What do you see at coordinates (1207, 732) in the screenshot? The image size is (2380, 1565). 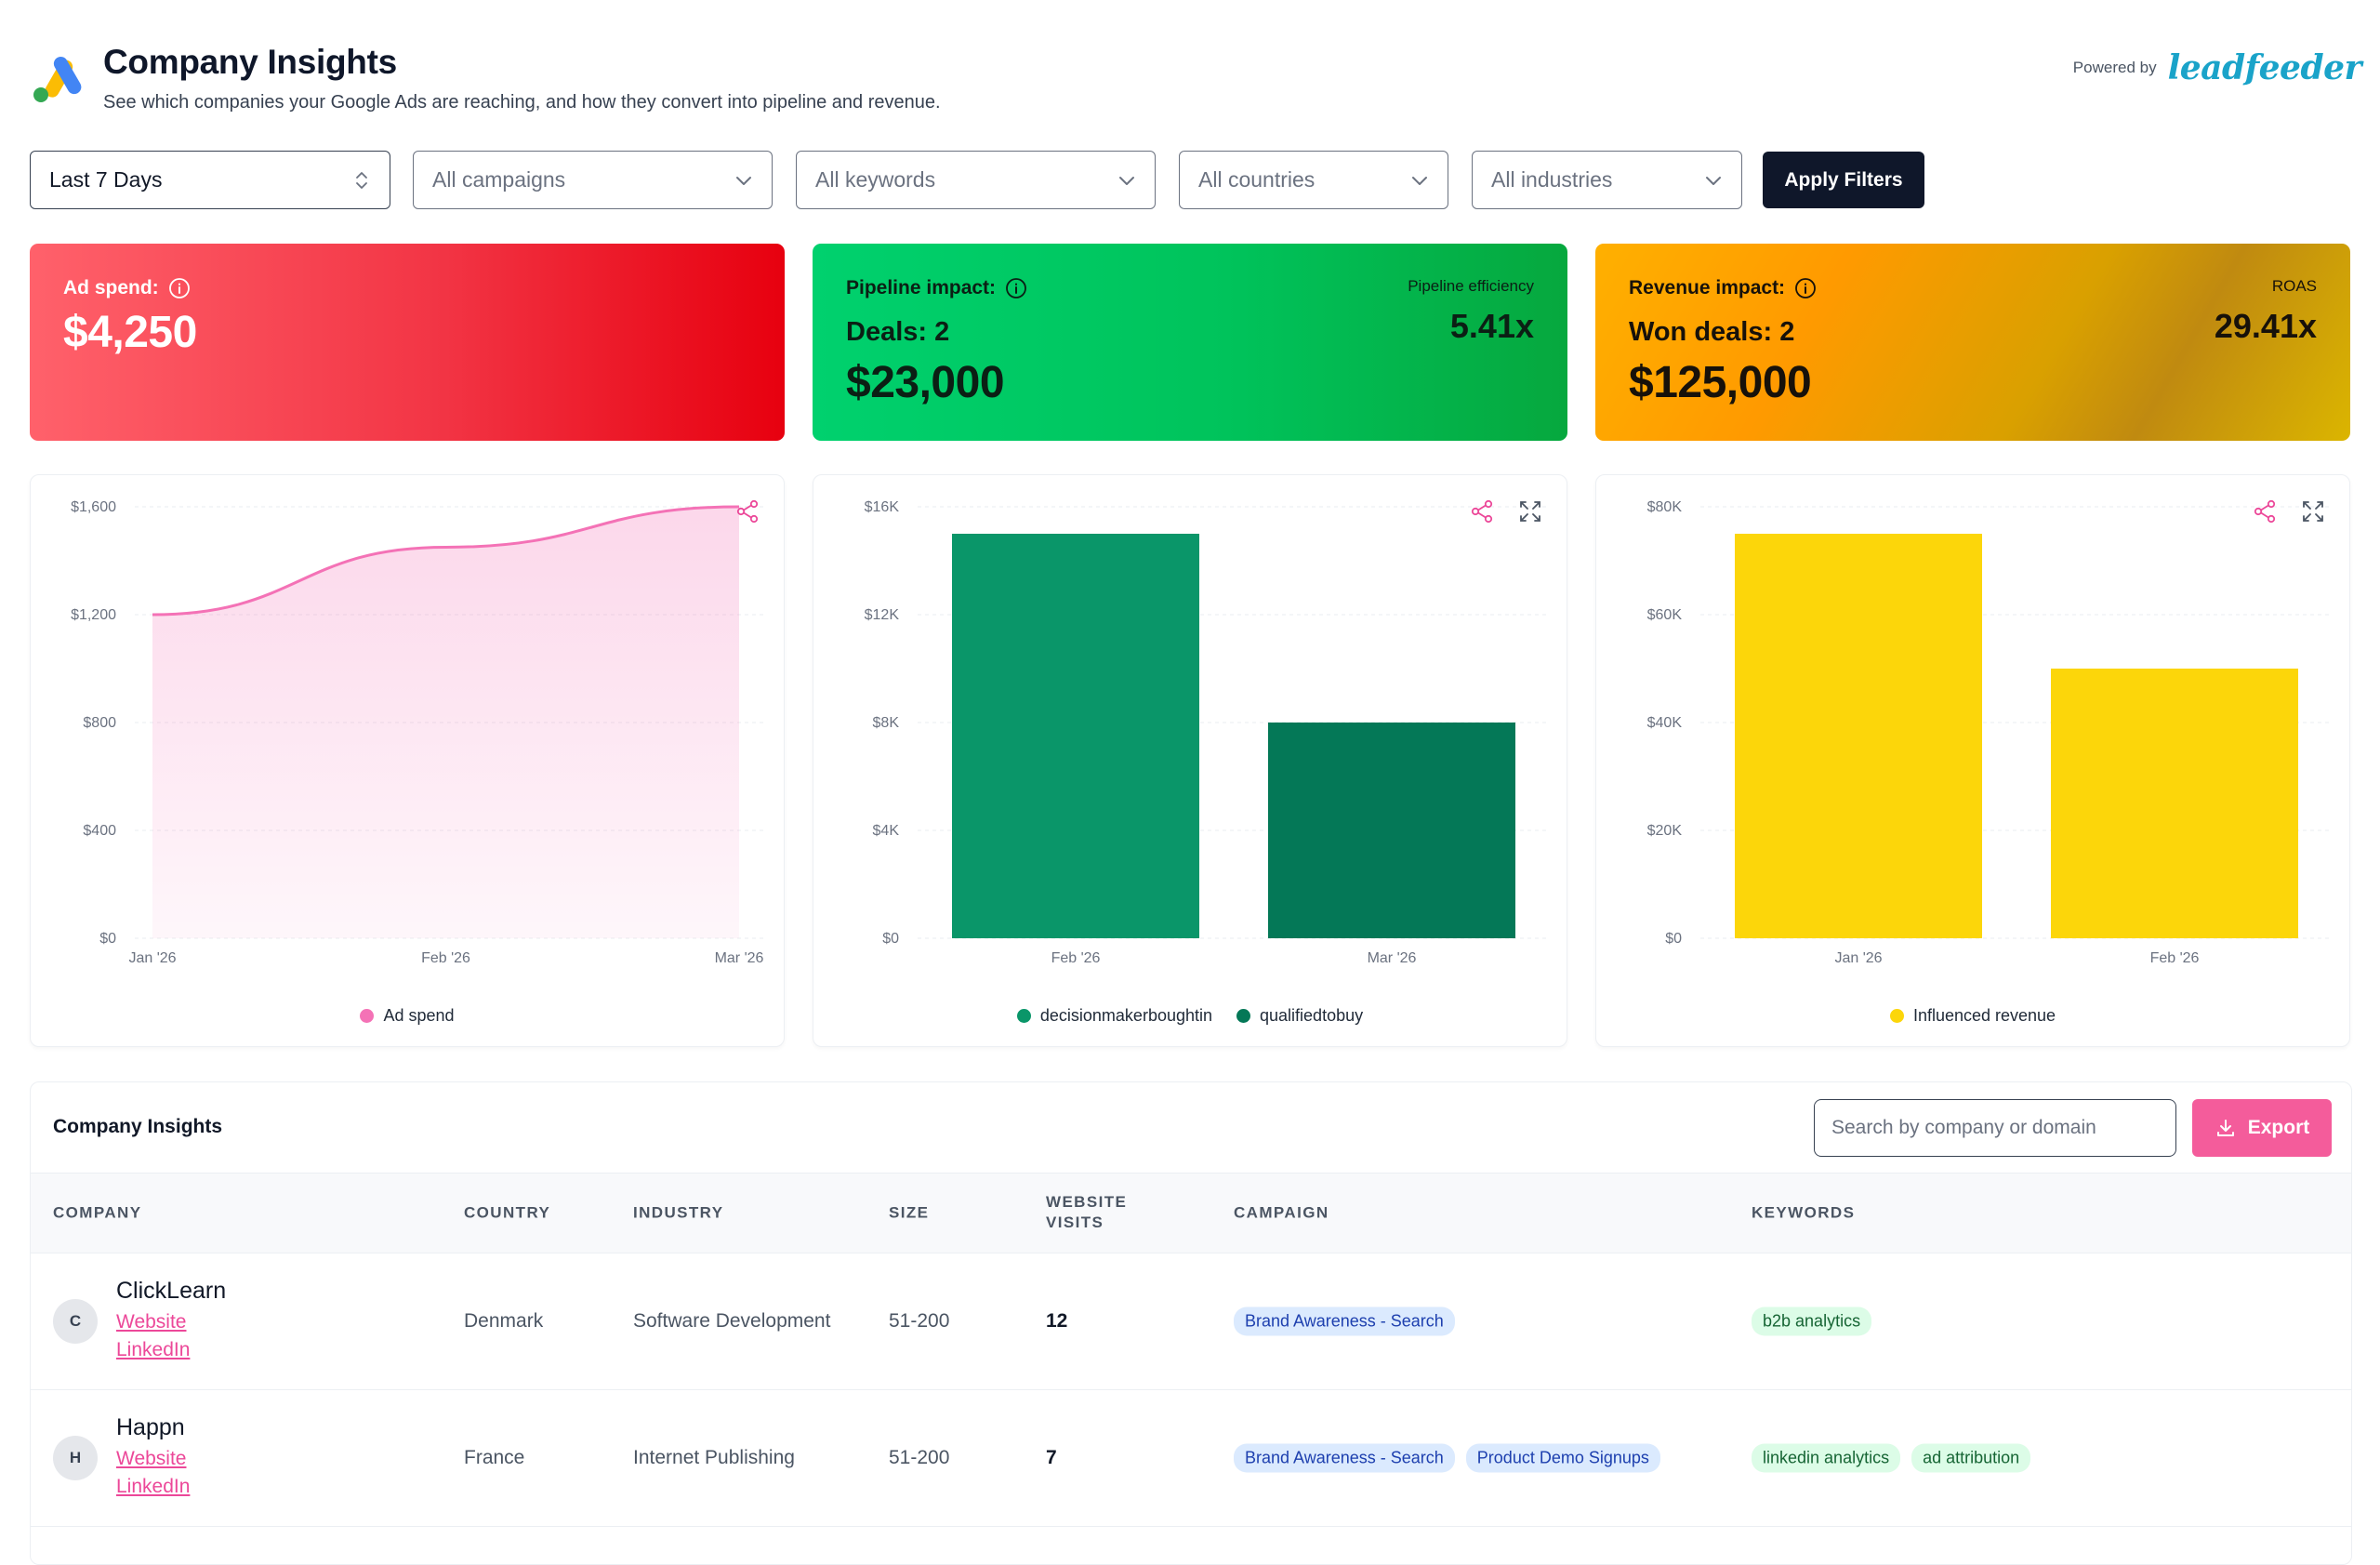 I see `pipeline-chart: $0 $4K $8K $12K $16K Feb '26 Mar '26` at bounding box center [1207, 732].